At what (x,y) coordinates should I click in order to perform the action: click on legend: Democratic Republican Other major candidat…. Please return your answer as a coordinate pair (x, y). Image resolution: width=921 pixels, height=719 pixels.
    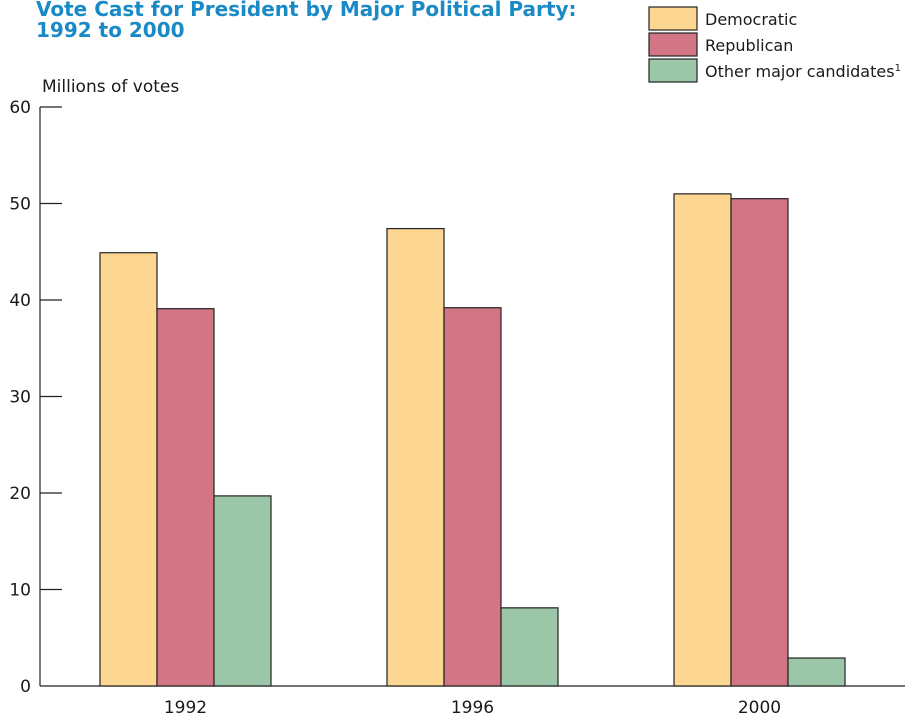
    Looking at the image, I should click on (774, 44).